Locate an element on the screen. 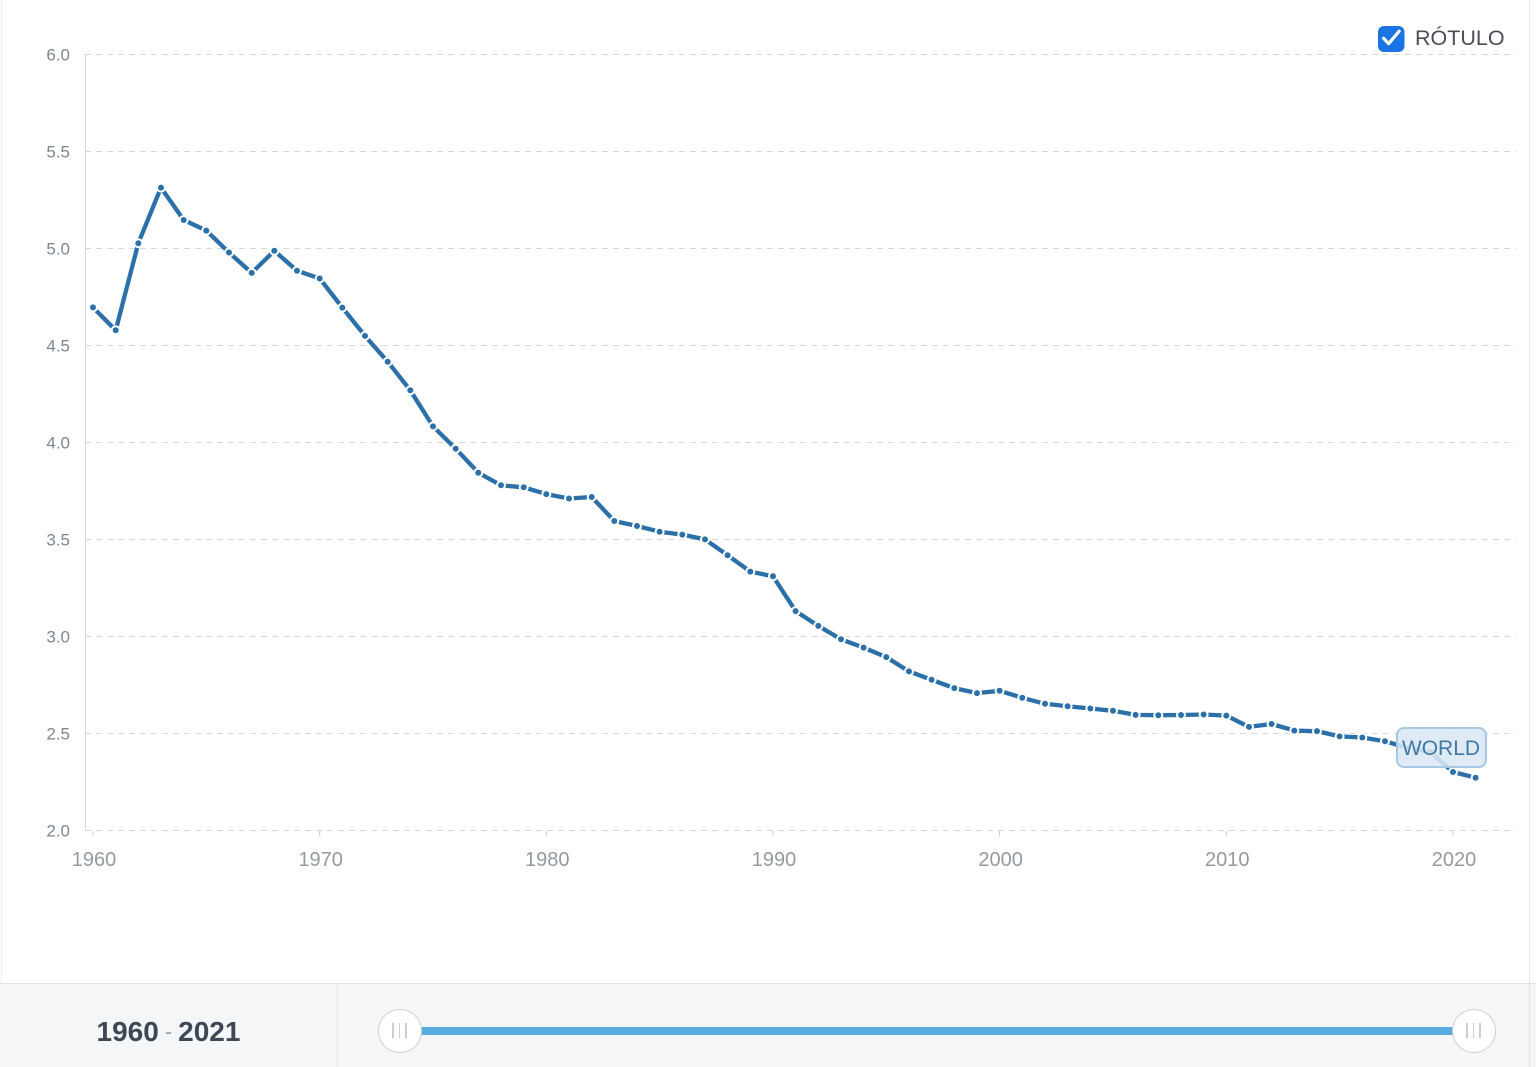  svg-text: RÓTULO is located at coordinates (1460, 37).